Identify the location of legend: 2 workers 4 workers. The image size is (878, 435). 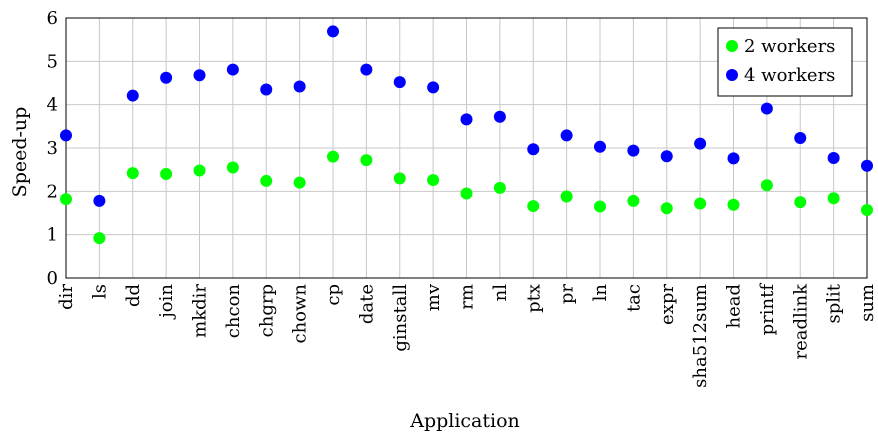
(785, 62).